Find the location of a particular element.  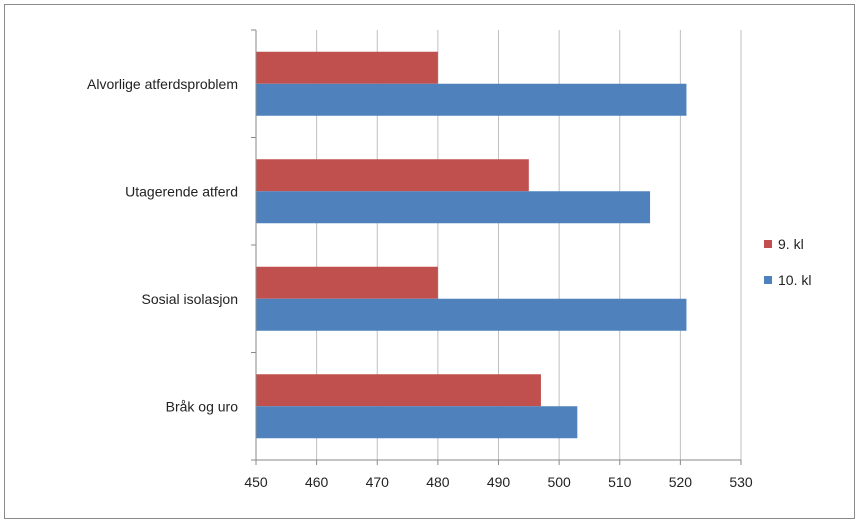

x-tick-label: 470 is located at coordinates (378, 482).